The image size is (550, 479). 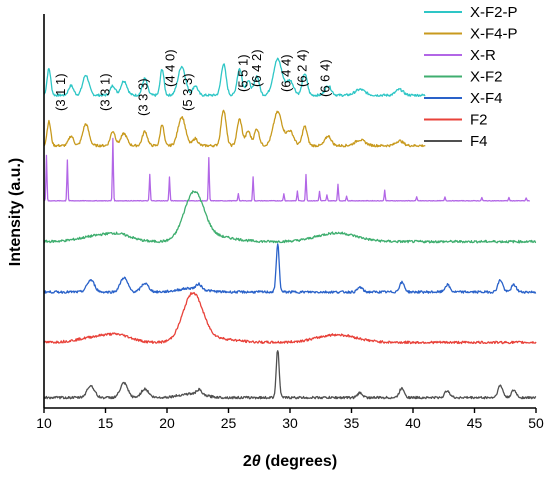 What do you see at coordinates (170, 68) in the screenshot?
I see `miller-index-label: (4 4 0)` at bounding box center [170, 68].